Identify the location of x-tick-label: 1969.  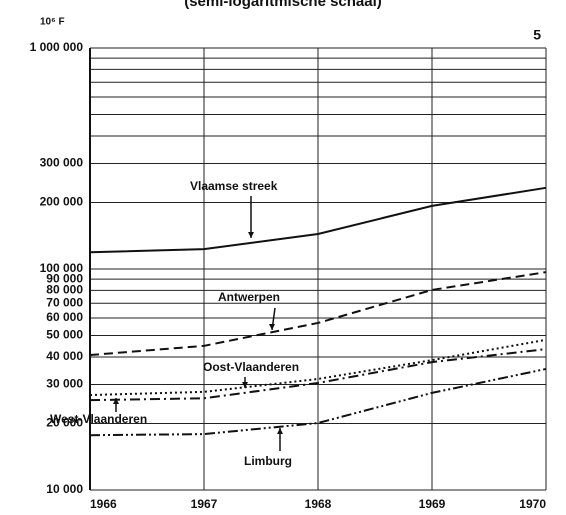
(432, 504).